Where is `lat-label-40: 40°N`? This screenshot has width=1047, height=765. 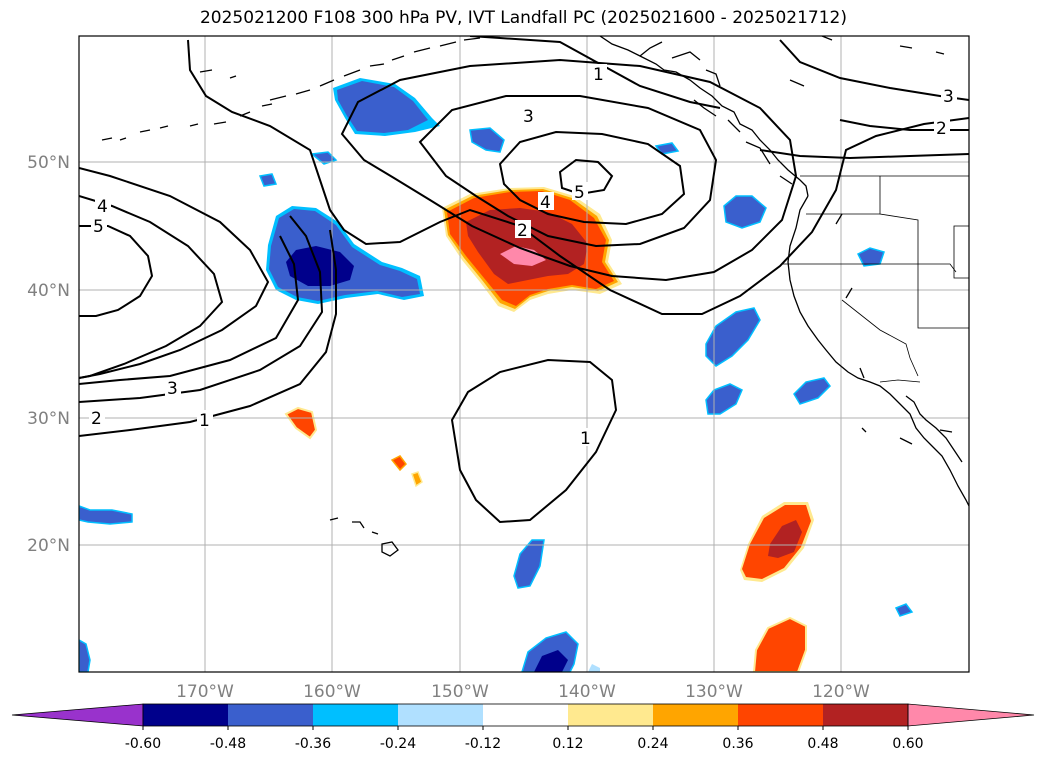
lat-label-40: 40°N is located at coordinates (48, 291).